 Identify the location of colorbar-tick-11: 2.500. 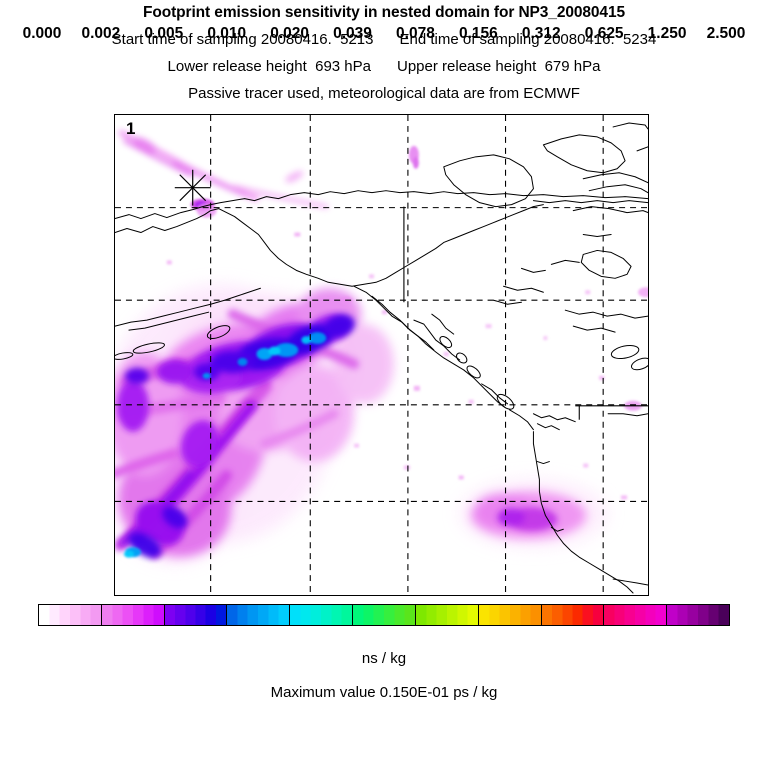
(726, 33).